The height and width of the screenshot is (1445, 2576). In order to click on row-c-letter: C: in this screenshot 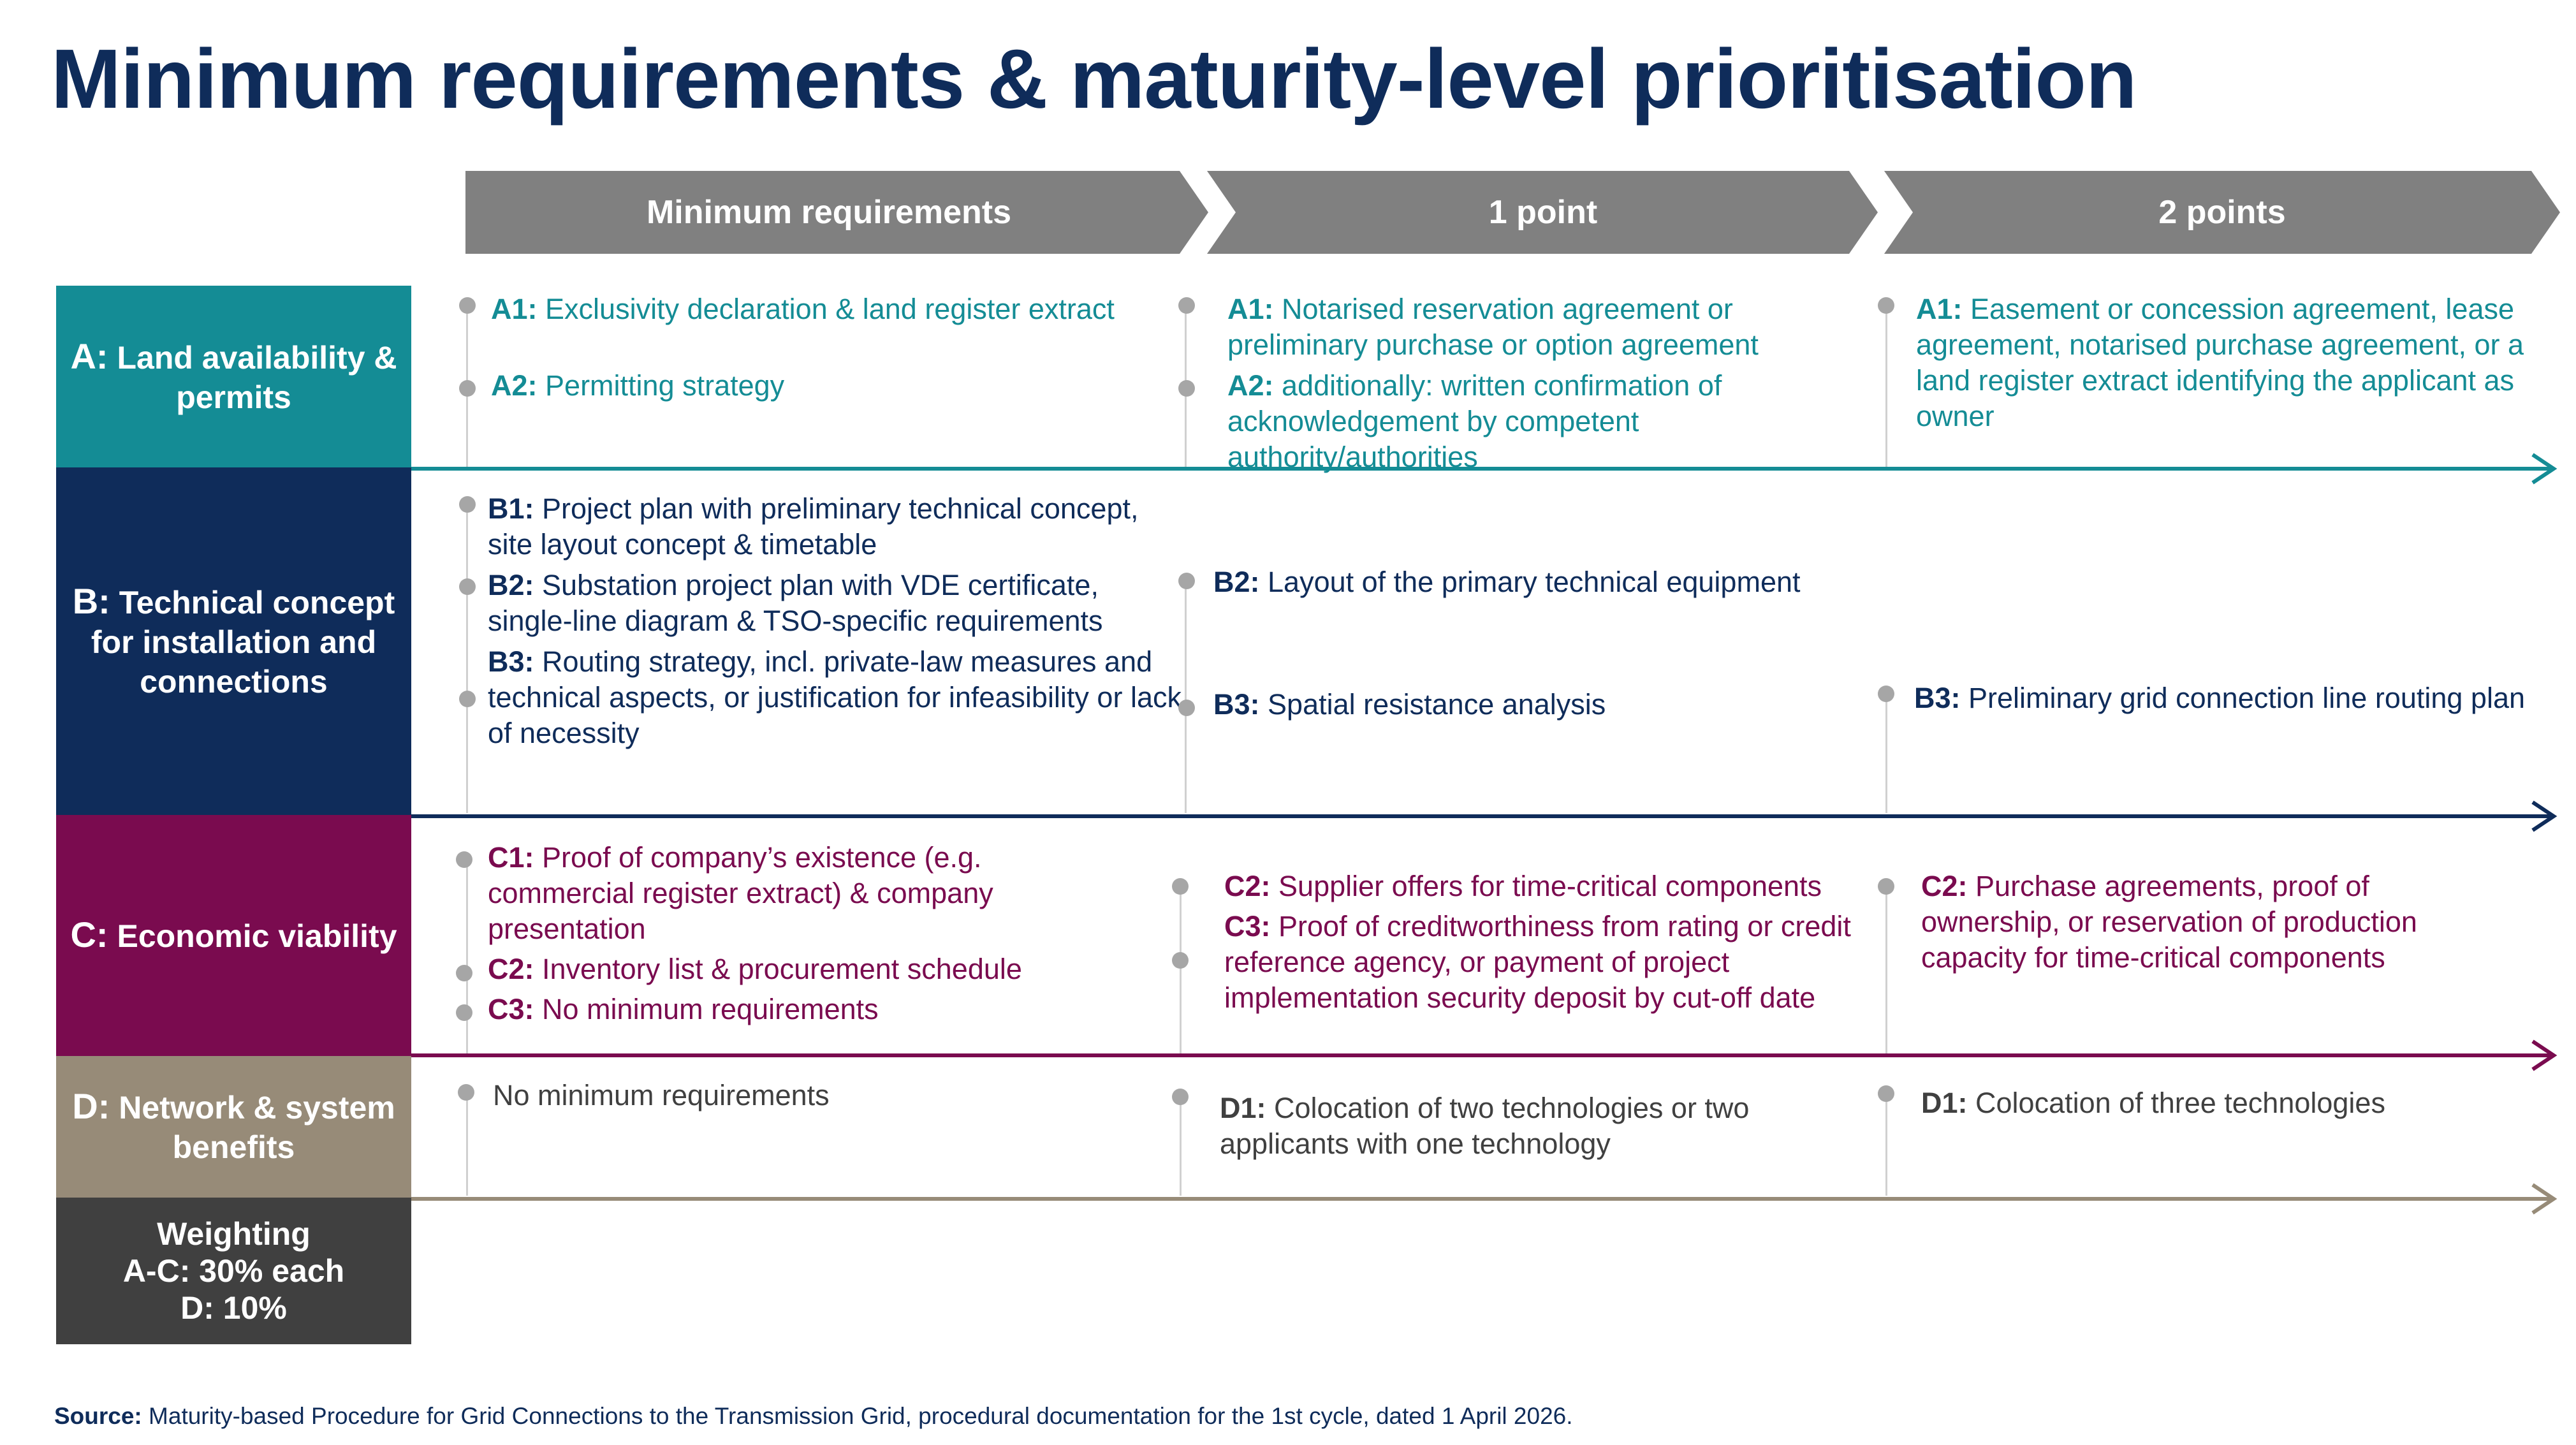, I will do `click(89, 934)`.